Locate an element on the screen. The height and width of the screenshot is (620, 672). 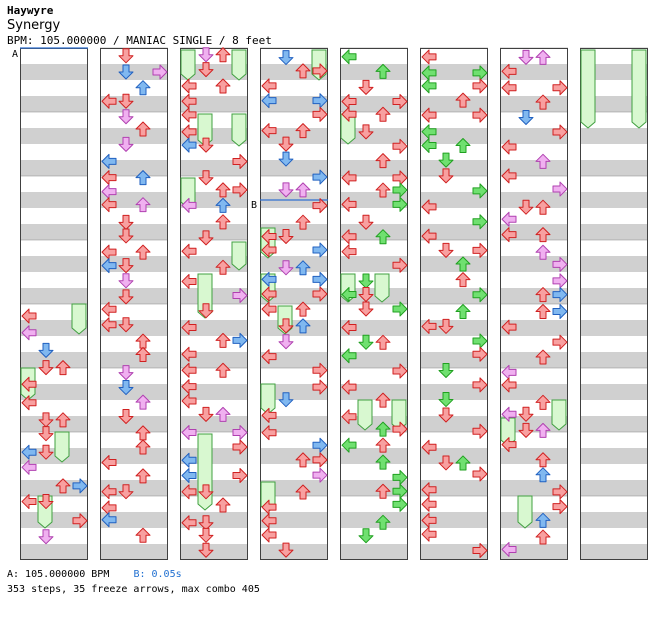
footer-legend: A: 105.000000 BPM B: 0.05s is located at coordinates (94, 574).